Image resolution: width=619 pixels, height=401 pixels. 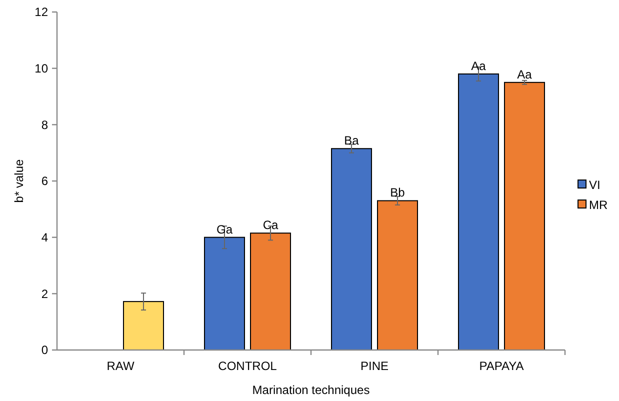 What do you see at coordinates (44, 181) in the screenshot?
I see `y-tick-label: 6` at bounding box center [44, 181].